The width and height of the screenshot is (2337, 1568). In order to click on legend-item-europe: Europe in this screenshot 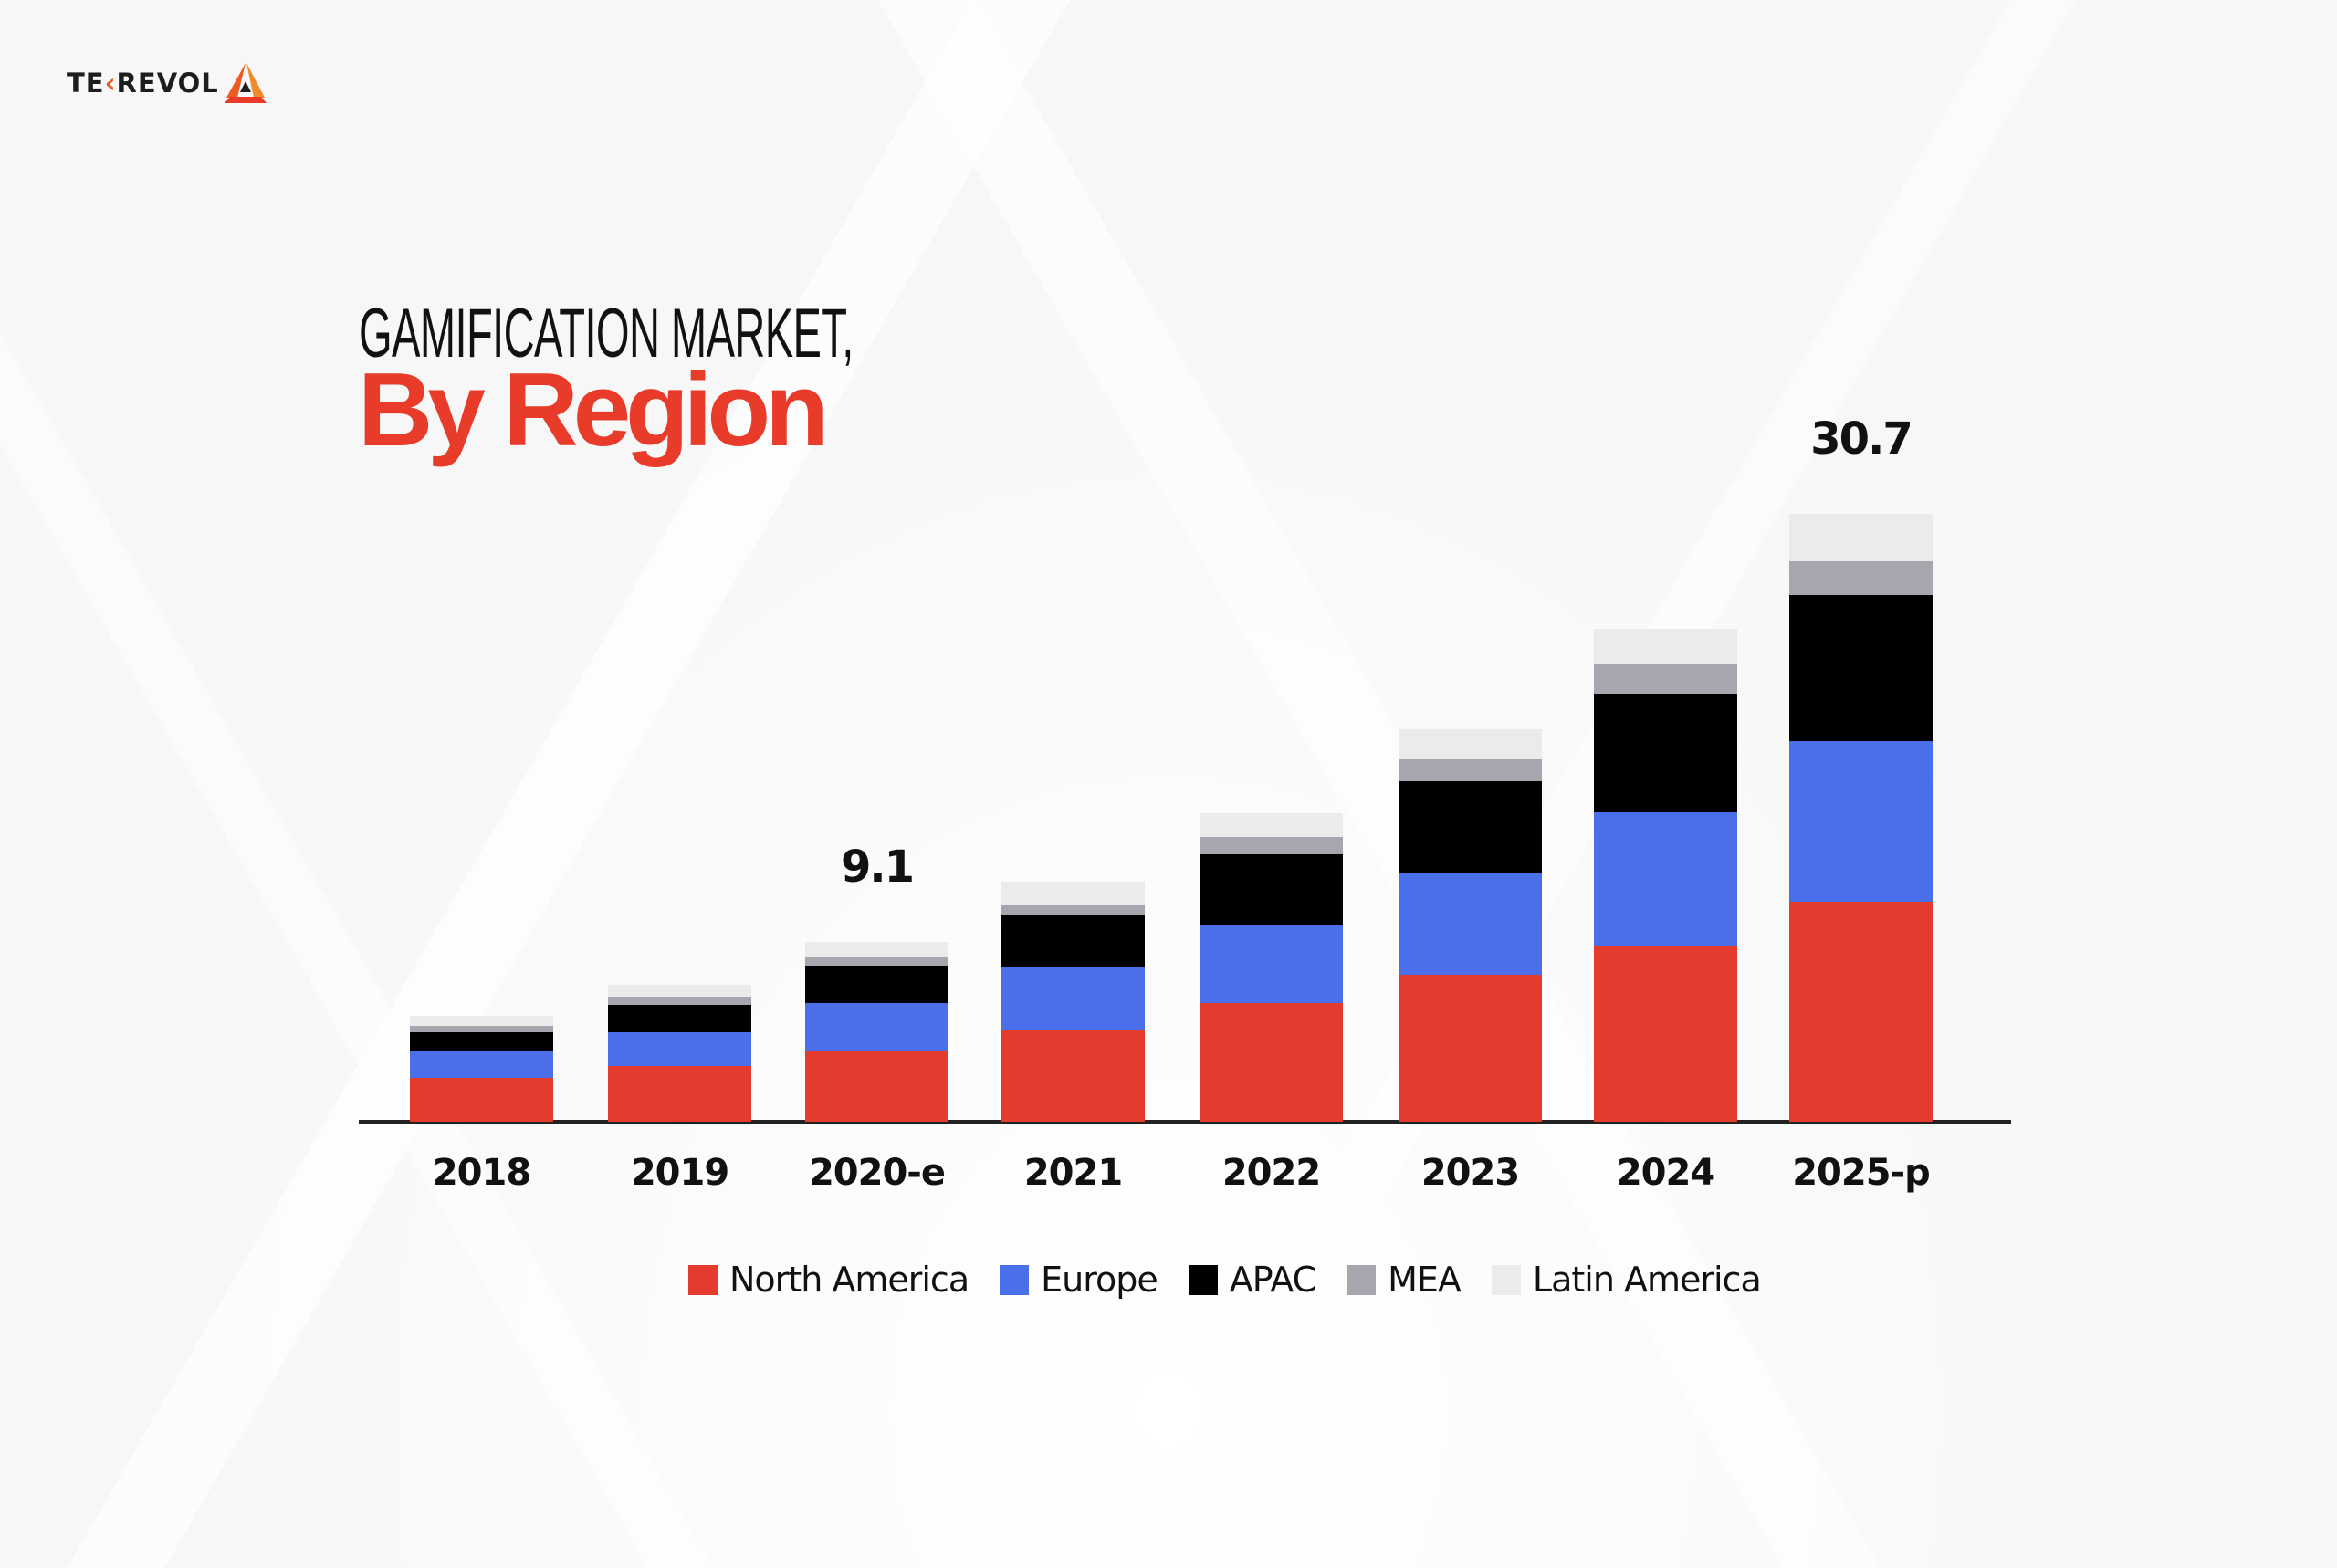, I will do `click(1079, 1280)`.